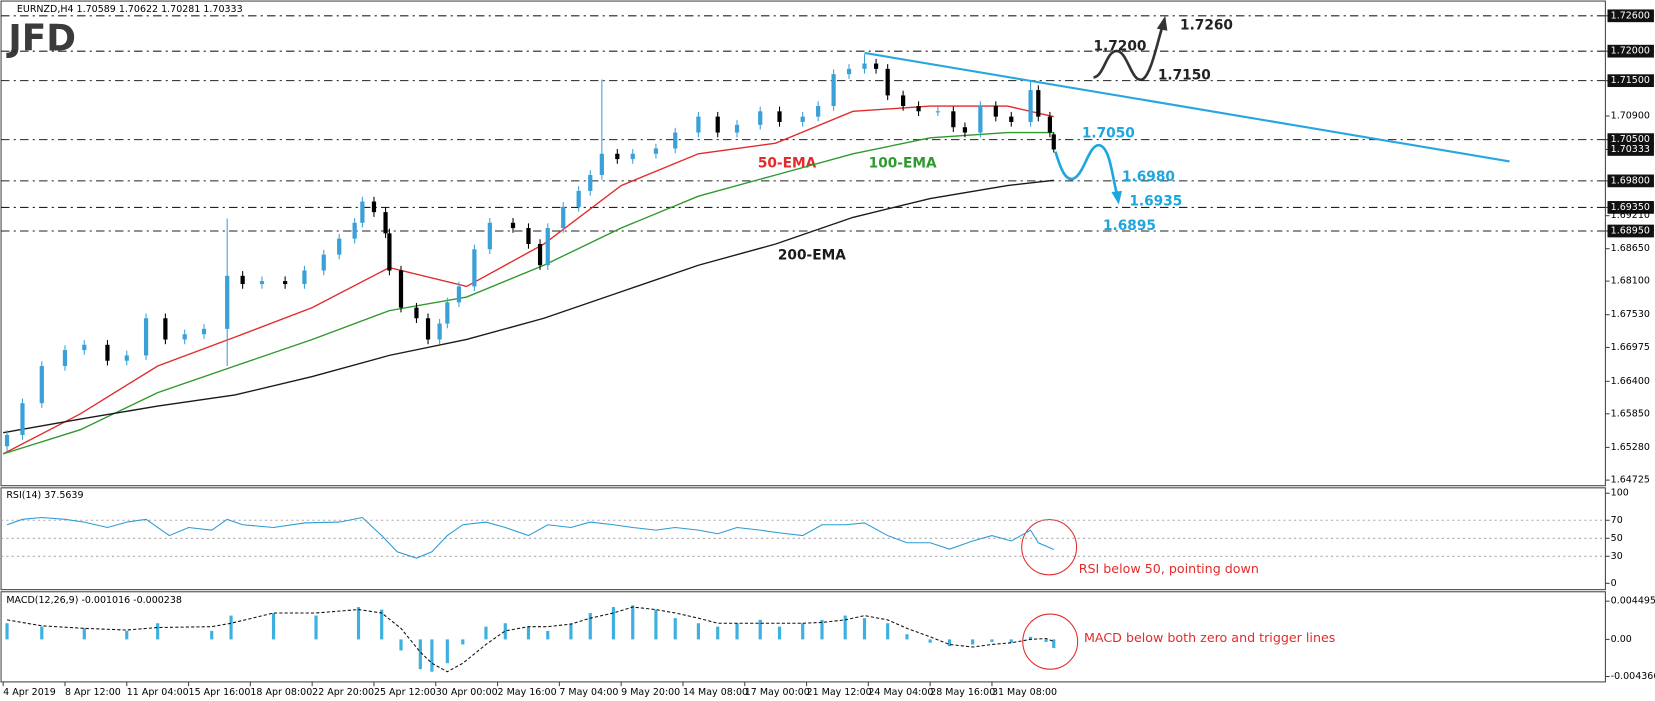 The image size is (1655, 701). What do you see at coordinates (1630, 281) in the screenshot?
I see `y-tick-label: 1.68100` at bounding box center [1630, 281].